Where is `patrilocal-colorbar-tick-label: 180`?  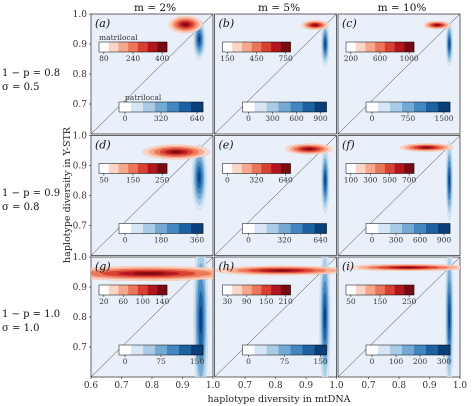 patrilocal-colorbar-tick-label: 180 is located at coordinates (161, 240).